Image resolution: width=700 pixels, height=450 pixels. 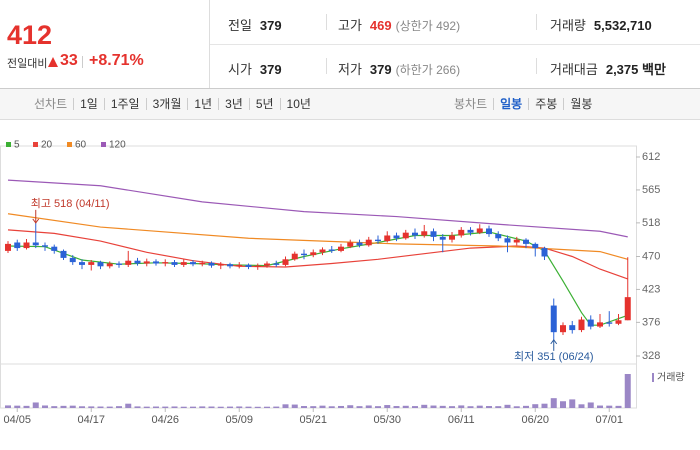 I want to click on line-chart-label: 선차트, so click(x=51, y=104).